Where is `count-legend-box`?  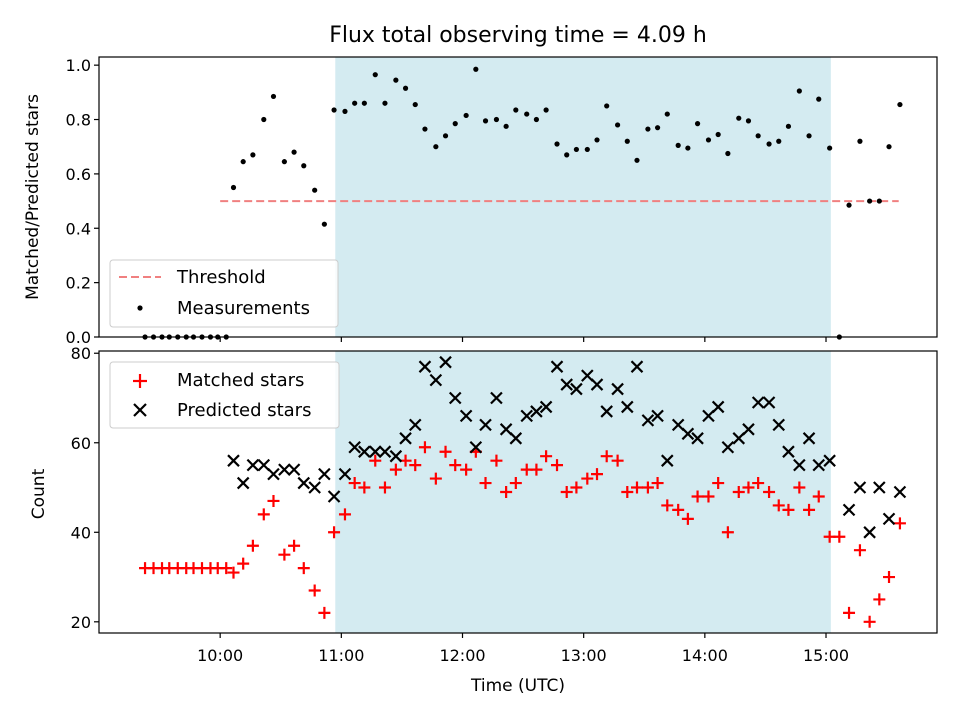
count-legend-box is located at coordinates (224, 395).